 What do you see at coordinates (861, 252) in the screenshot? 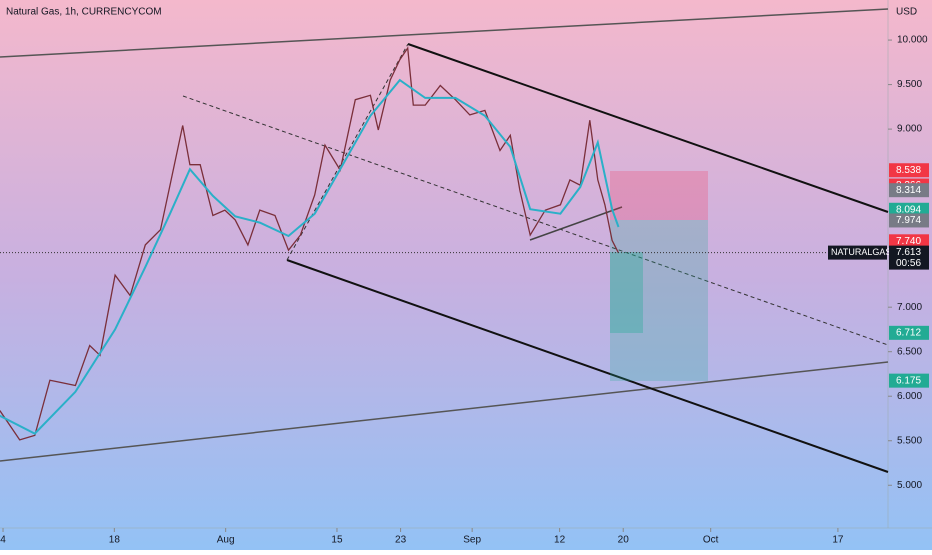
I see `symbol-name: NATURALGAS` at bounding box center [861, 252].